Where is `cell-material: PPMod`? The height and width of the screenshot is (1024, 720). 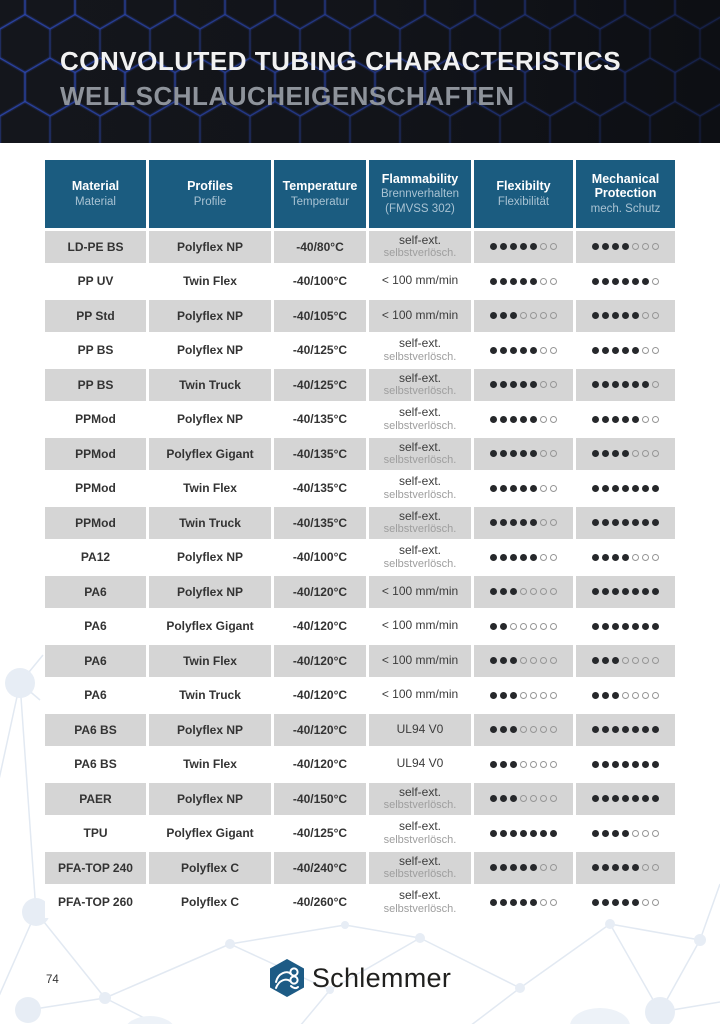
cell-material: PPMod is located at coordinates (95, 488).